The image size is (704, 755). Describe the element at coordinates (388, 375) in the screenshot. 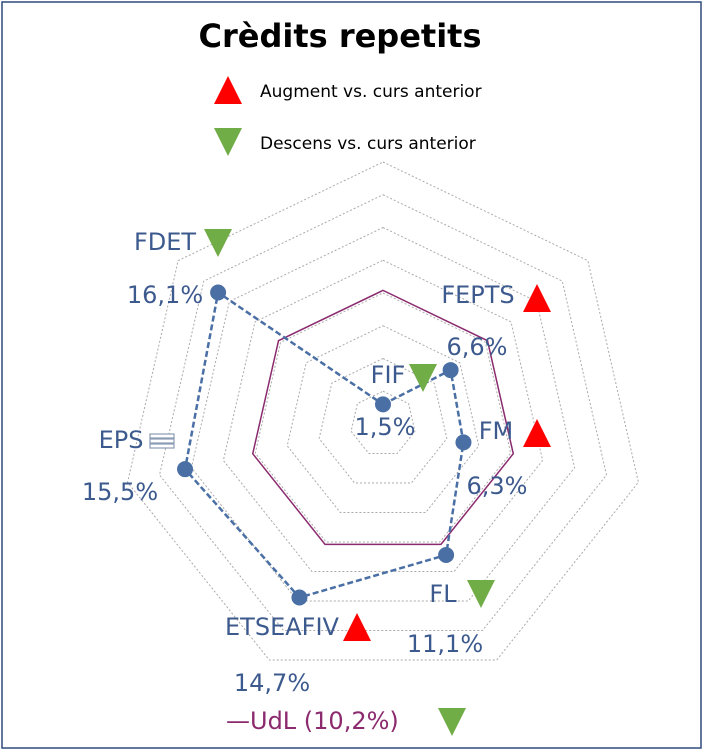

I see `category-label: FIF` at that location.